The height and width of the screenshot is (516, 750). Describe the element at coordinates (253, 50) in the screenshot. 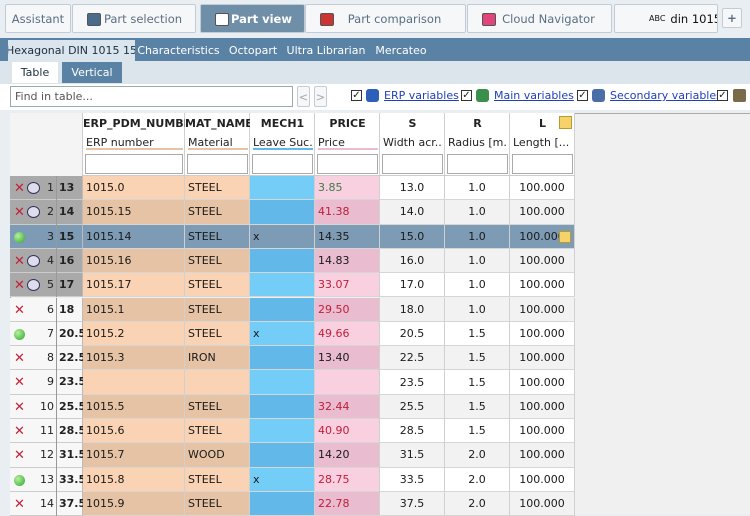

I see `sub-tab: Octopart` at that location.